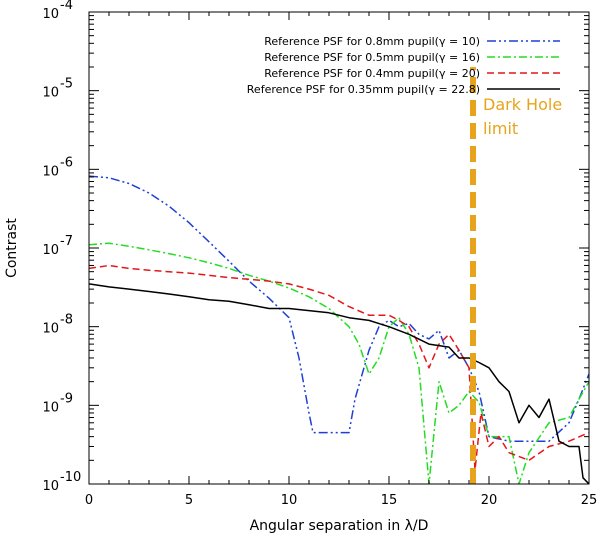 Image resolution: width=600 pixels, height=540 pixels. What do you see at coordinates (389, 500) in the screenshot?
I see `x-tick-label: 15` at bounding box center [389, 500].